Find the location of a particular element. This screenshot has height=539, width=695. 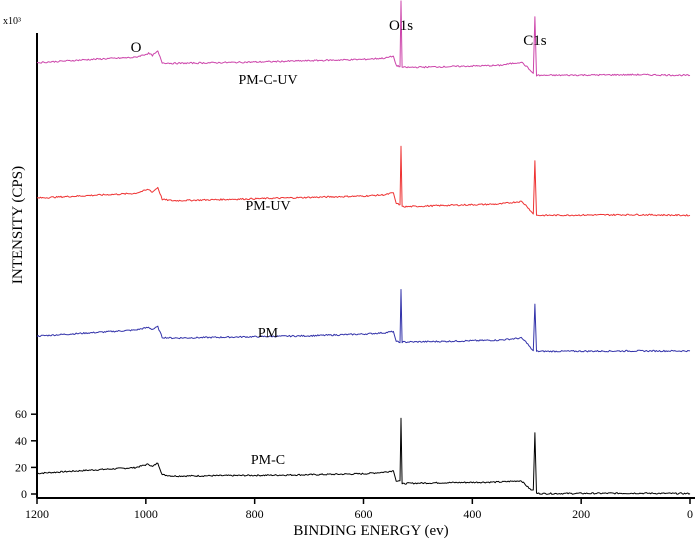

series-label-pm-uv: PM-UV is located at coordinates (267, 206).